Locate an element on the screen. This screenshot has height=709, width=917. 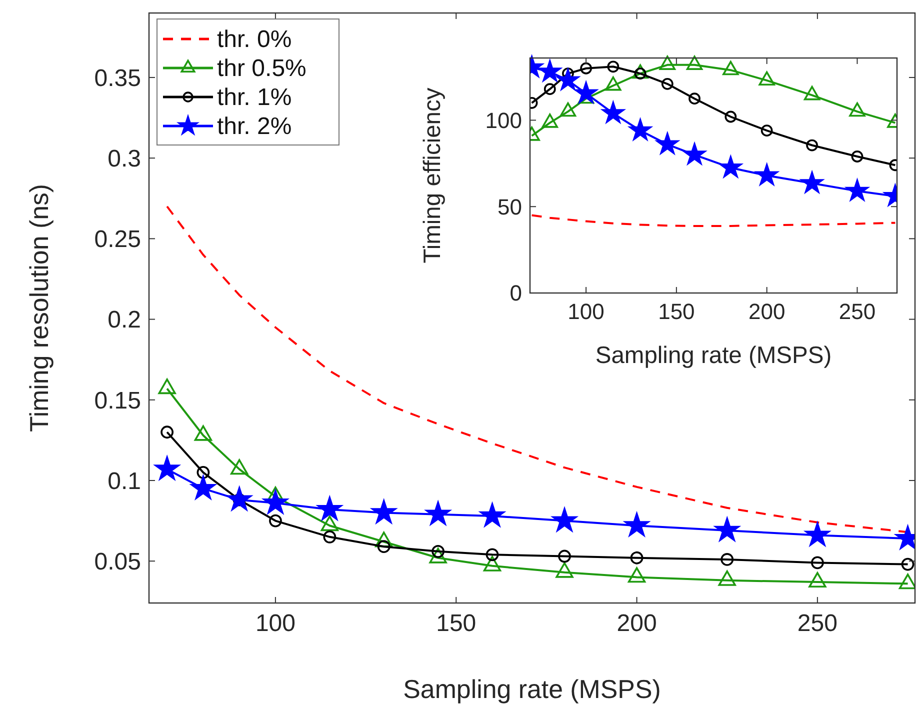
y-tick-label: 0.3 is located at coordinates (124, 158).